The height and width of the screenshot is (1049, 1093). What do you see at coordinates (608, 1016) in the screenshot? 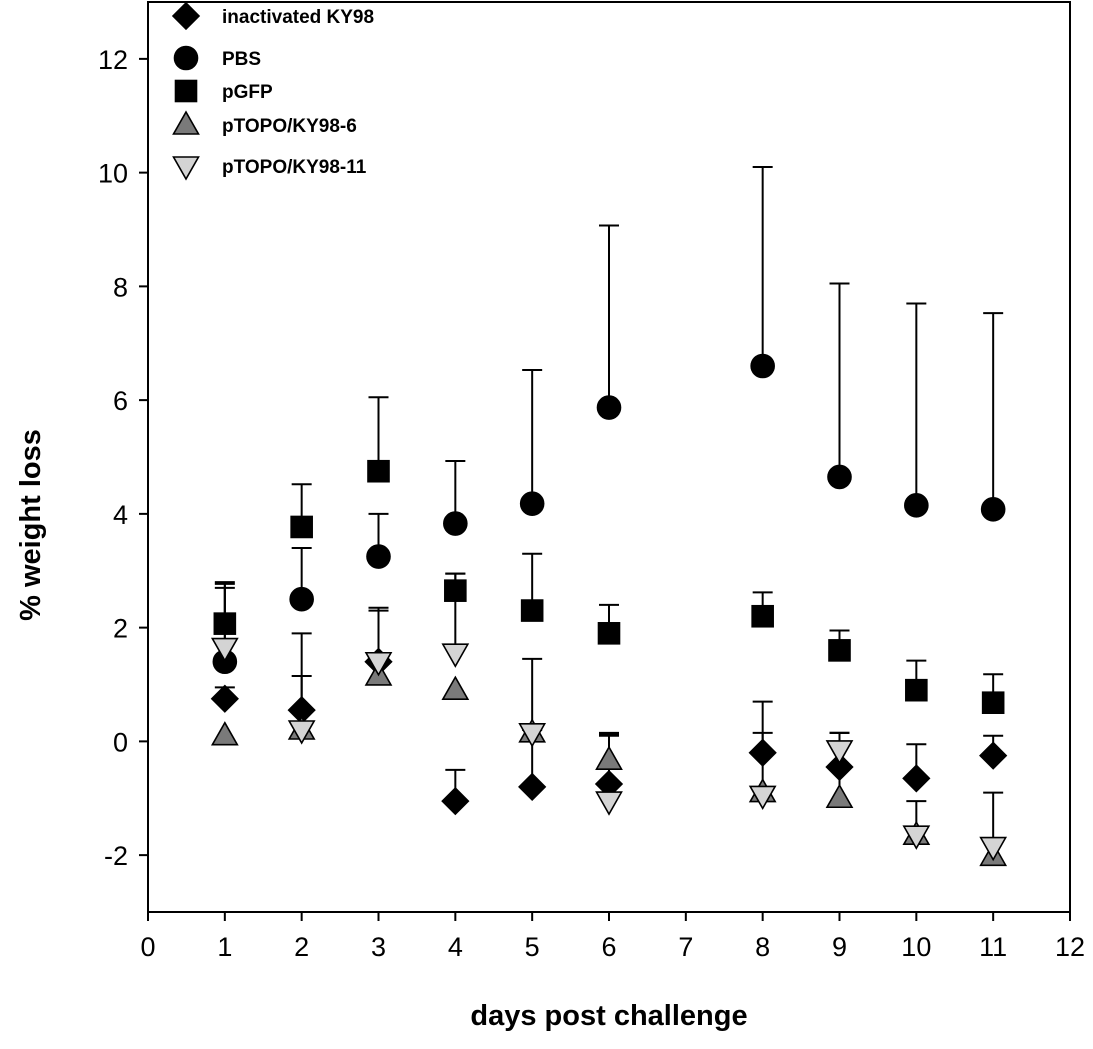
I see `x-axis-title: days post challenge` at bounding box center [608, 1016].